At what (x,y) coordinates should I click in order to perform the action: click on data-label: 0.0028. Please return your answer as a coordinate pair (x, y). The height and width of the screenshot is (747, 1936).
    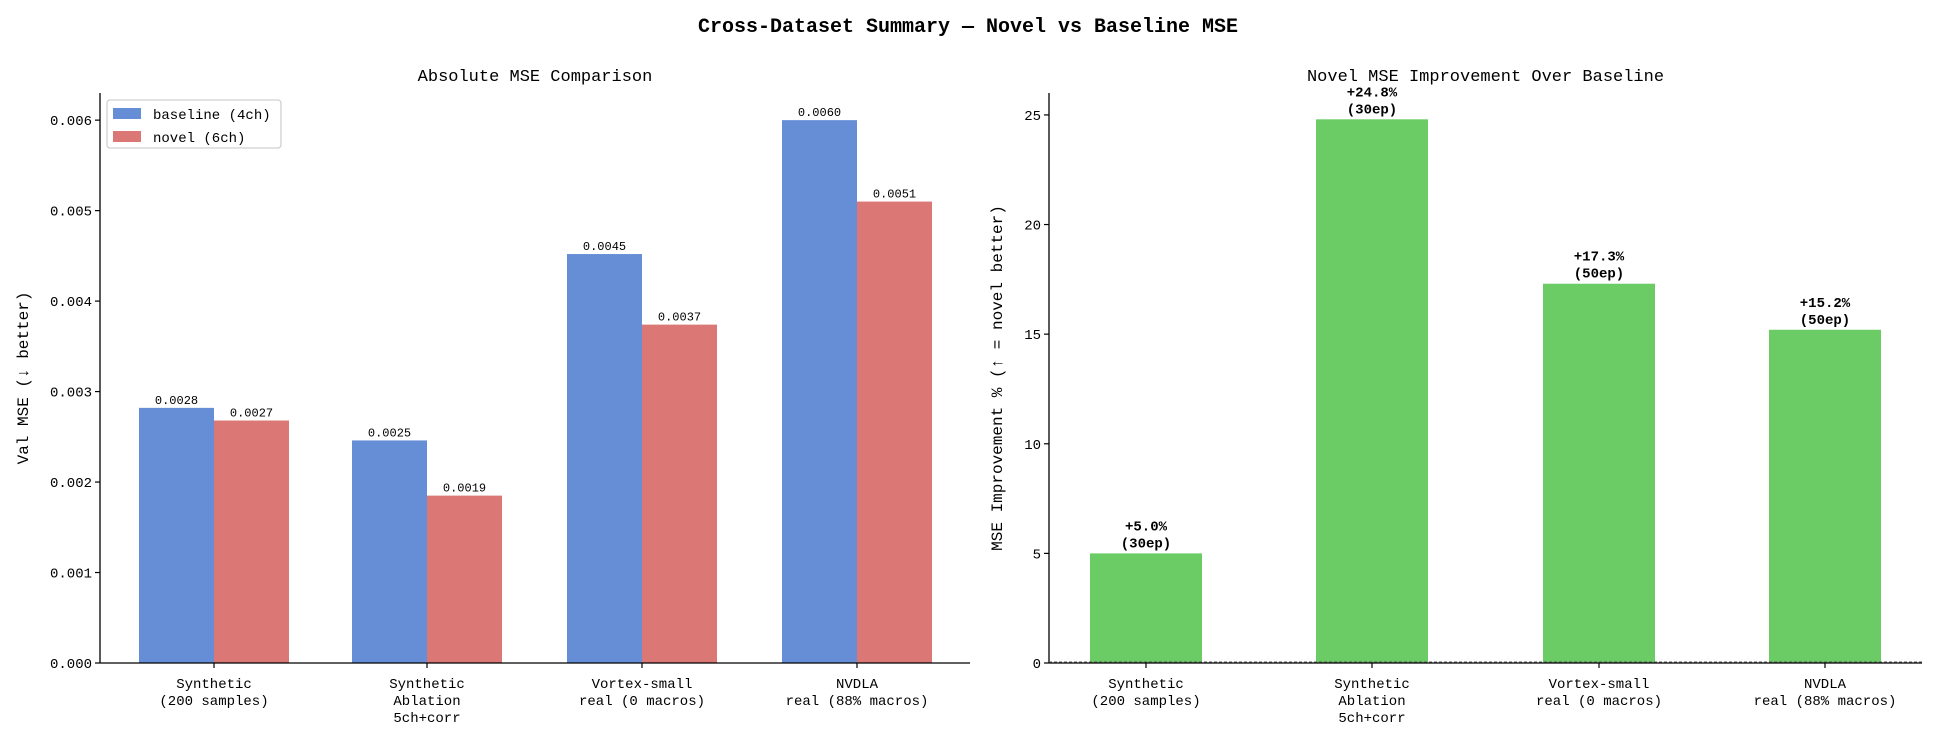
    Looking at the image, I should click on (176, 401).